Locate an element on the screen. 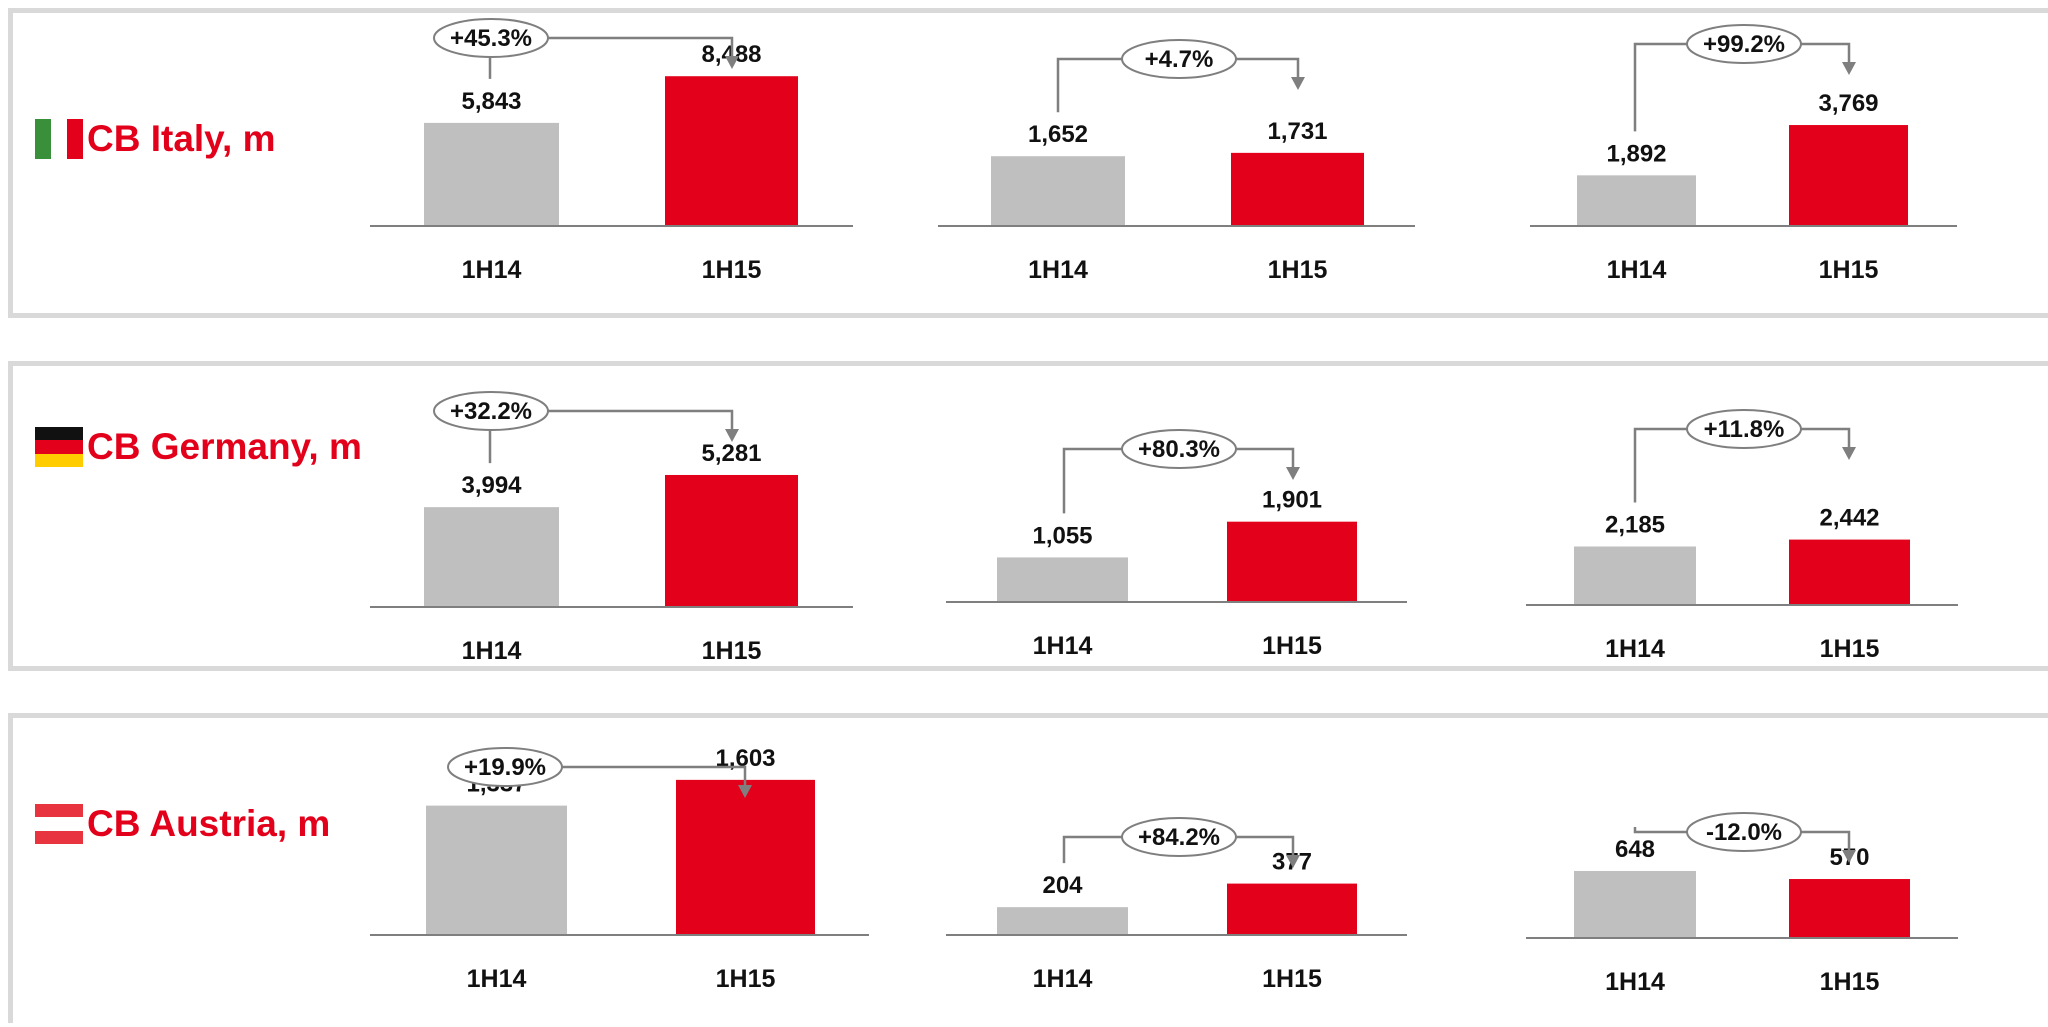  chart-4: 3,994 1H14 5,281 1H15 +32.2% is located at coordinates (611, 528).